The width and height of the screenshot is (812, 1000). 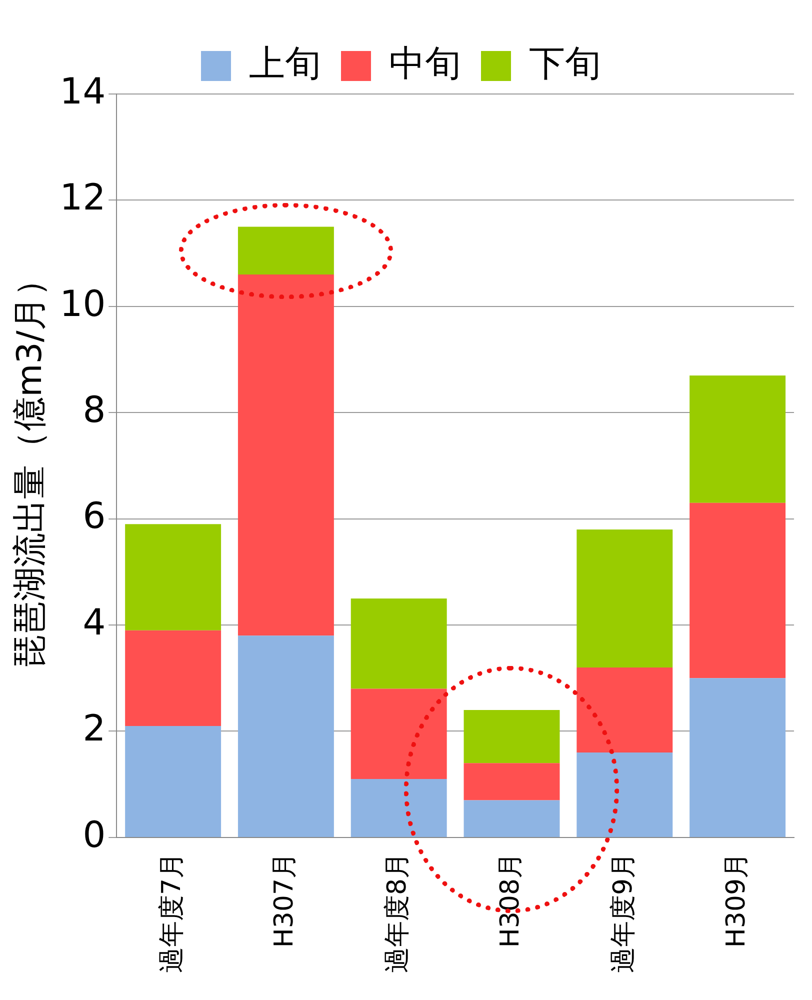 I want to click on y-tick-label: 4, so click(x=94, y=623).